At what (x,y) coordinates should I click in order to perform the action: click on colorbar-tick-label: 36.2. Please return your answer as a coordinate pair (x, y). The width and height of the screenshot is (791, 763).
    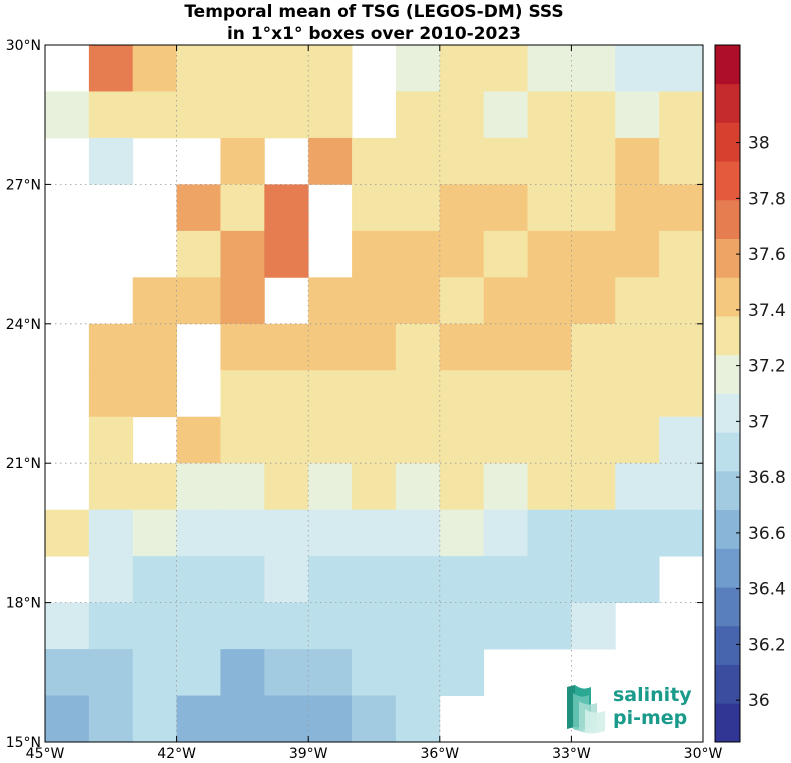
    Looking at the image, I should click on (767, 645).